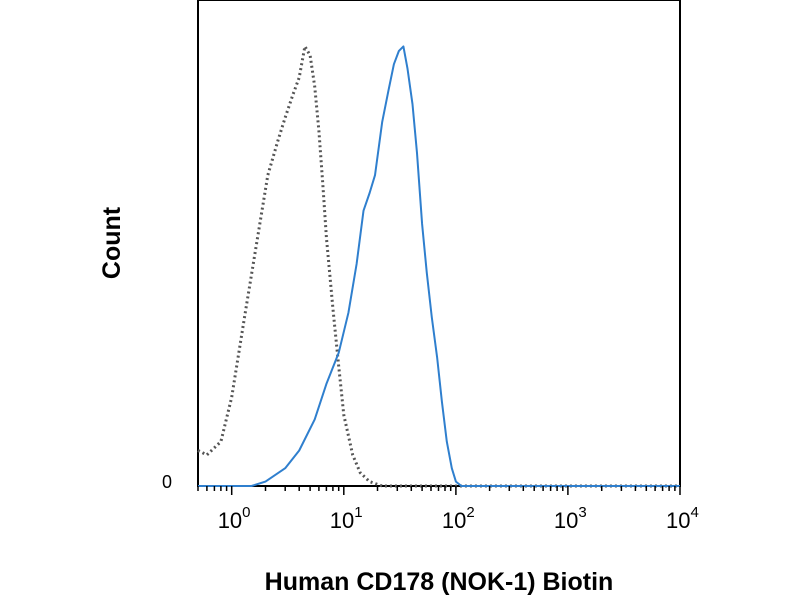  I want to click on x-ticks, so click(439, 490).